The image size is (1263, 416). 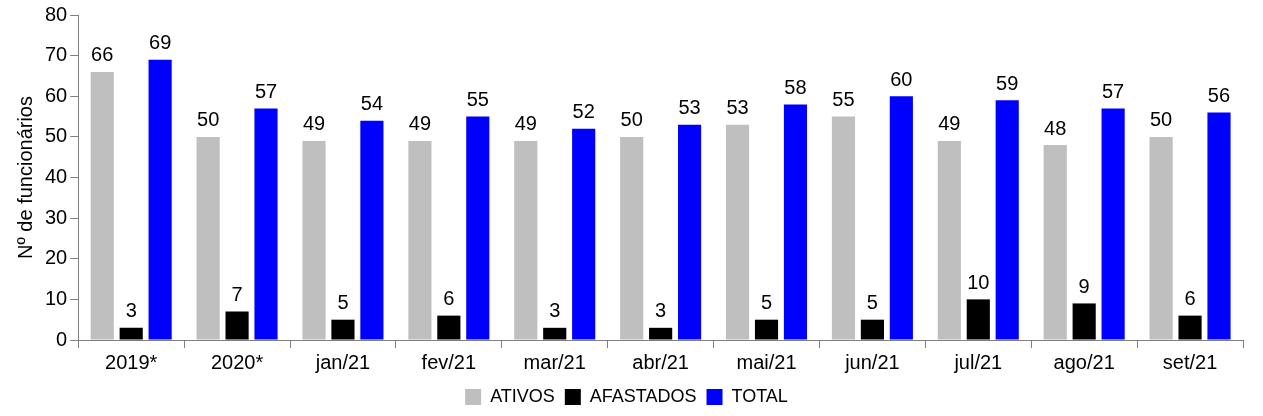 I want to click on y-tick-label: 10, so click(x=56, y=297).